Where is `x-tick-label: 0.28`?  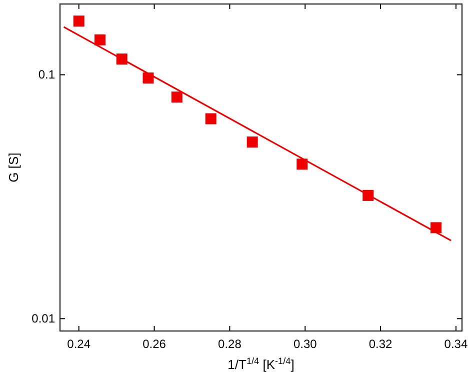 x-tick-label: 0.28 is located at coordinates (230, 344).